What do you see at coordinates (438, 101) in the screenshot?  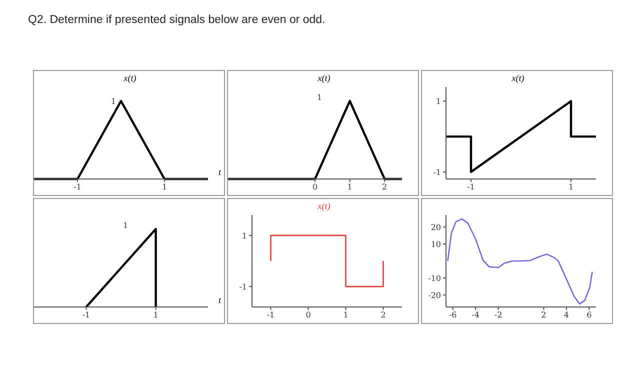 I see `y-tick-label: 1` at bounding box center [438, 101].